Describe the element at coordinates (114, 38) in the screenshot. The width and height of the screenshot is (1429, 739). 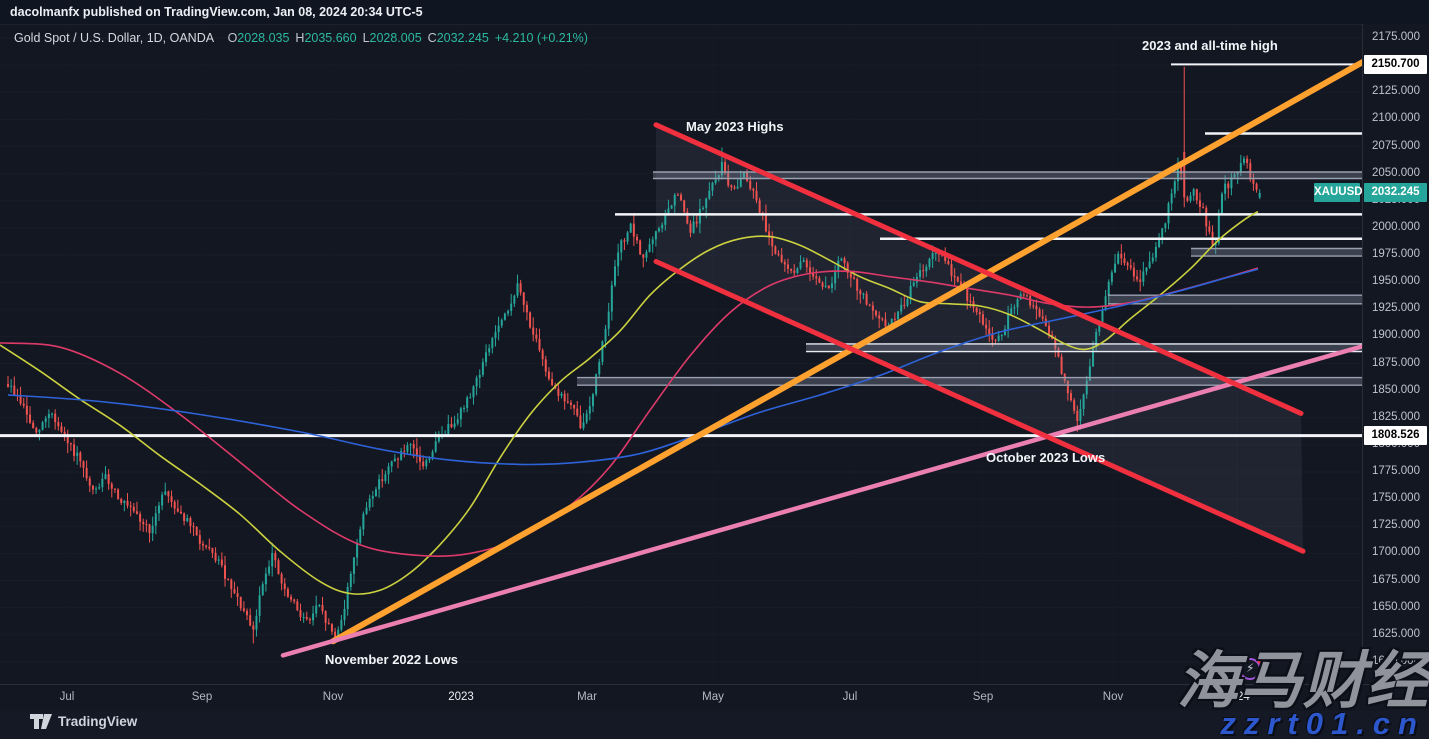
I see `legend-title: Gold Spot / U.S. Dollar, 1D, OANDA` at that location.